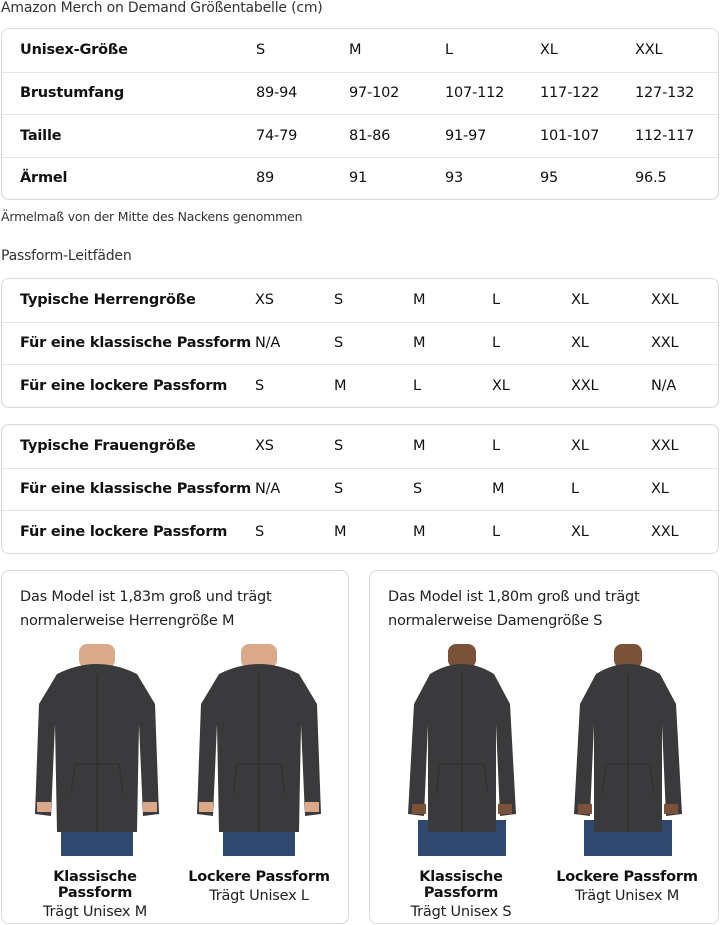 This screenshot has width=720, height=925. I want to click on table-row: Typische Herrengröße XS S M L XL XXL, so click(360, 300).